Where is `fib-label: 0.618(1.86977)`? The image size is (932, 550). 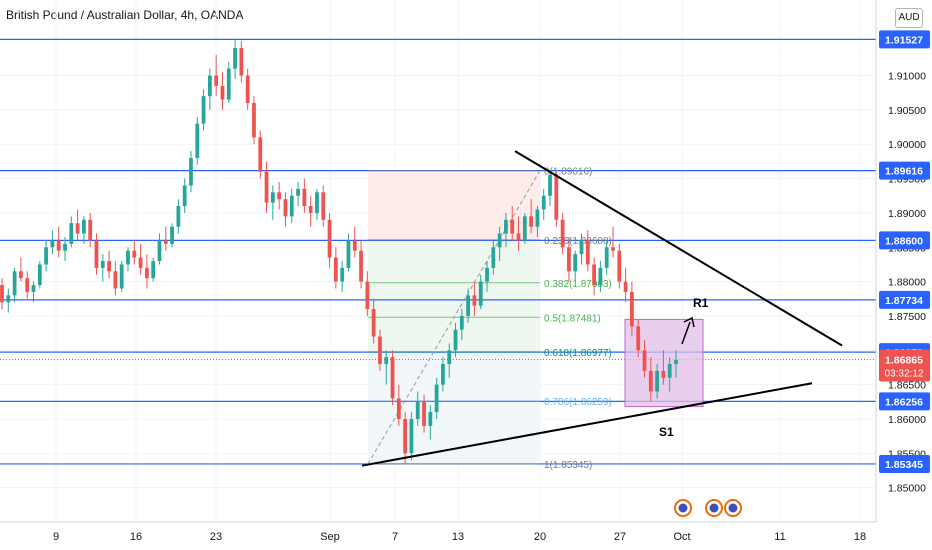 fib-label: 0.618(1.86977) is located at coordinates (578, 353).